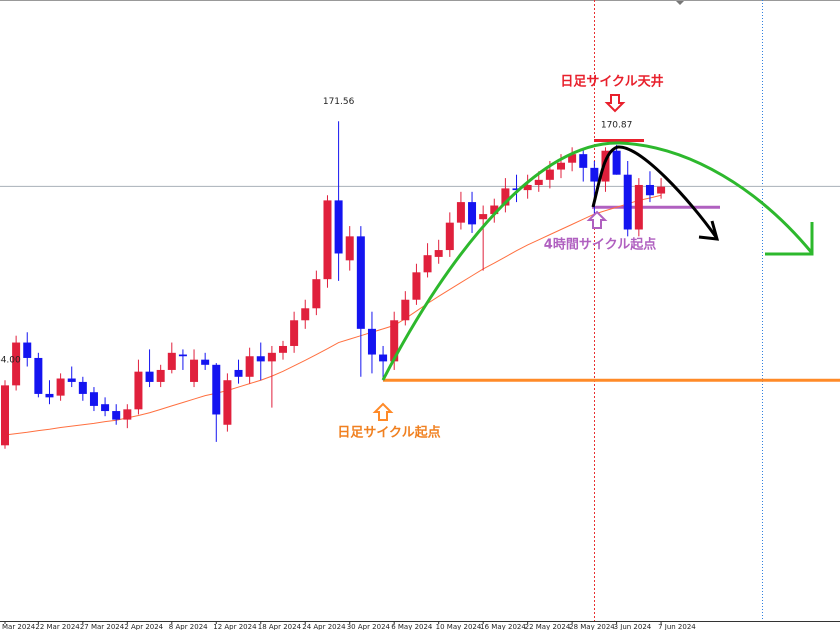  I want to click on x-tick-label: 10 May 2024, so click(459, 626).